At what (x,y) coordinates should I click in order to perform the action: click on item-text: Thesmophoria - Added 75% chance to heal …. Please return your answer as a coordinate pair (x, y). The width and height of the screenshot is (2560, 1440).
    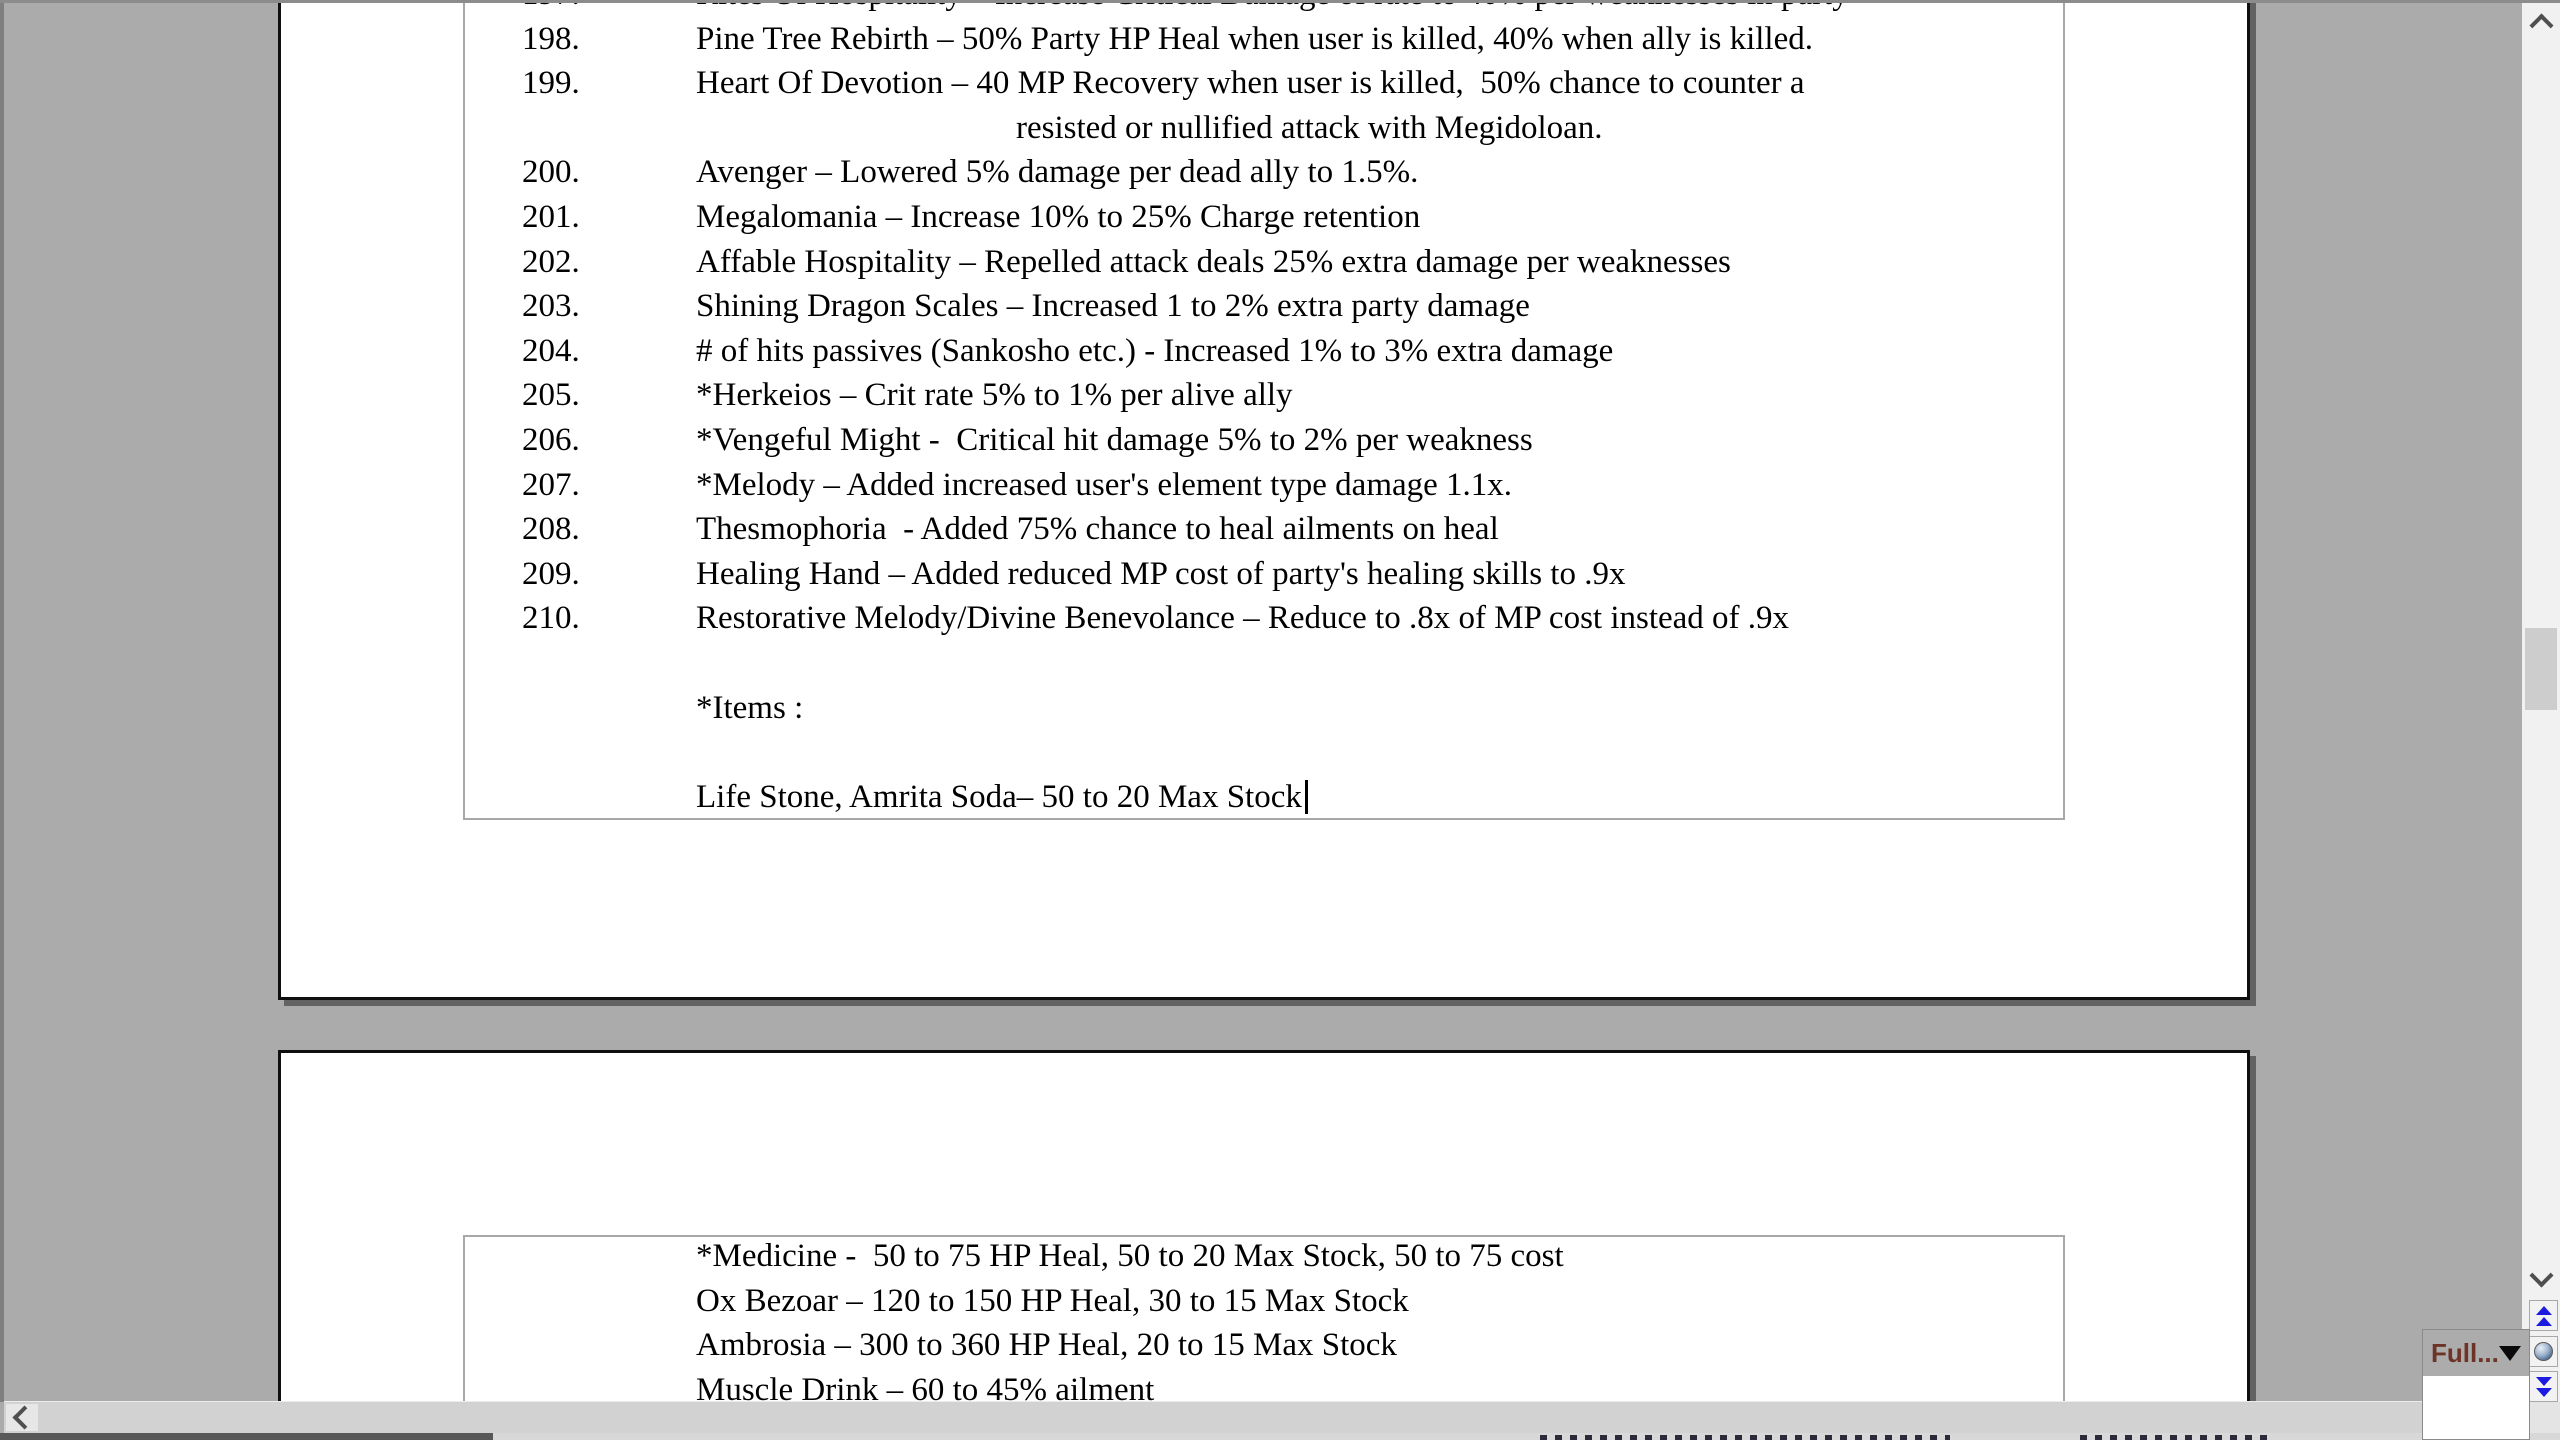
    Looking at the image, I should click on (1097, 529).